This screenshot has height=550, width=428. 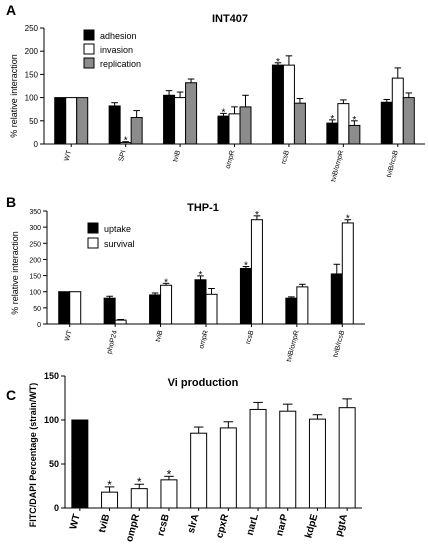 What do you see at coordinates (89, 49) in the screenshot?
I see `legend-swatch-invasion` at bounding box center [89, 49].